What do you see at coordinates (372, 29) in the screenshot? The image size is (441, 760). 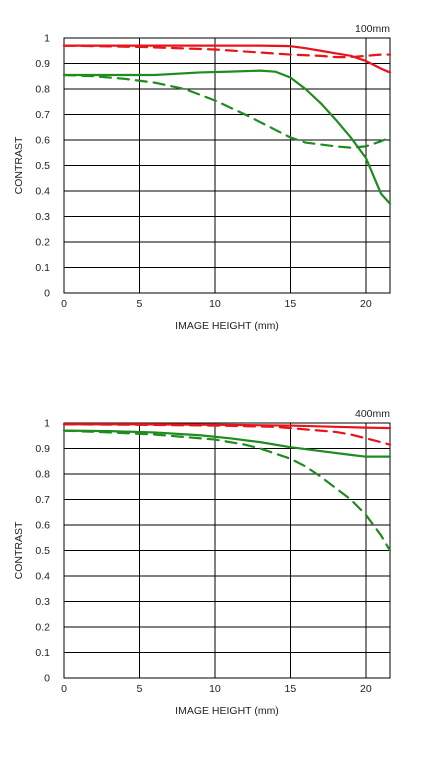 I see `chart-title: 100mm` at bounding box center [372, 29].